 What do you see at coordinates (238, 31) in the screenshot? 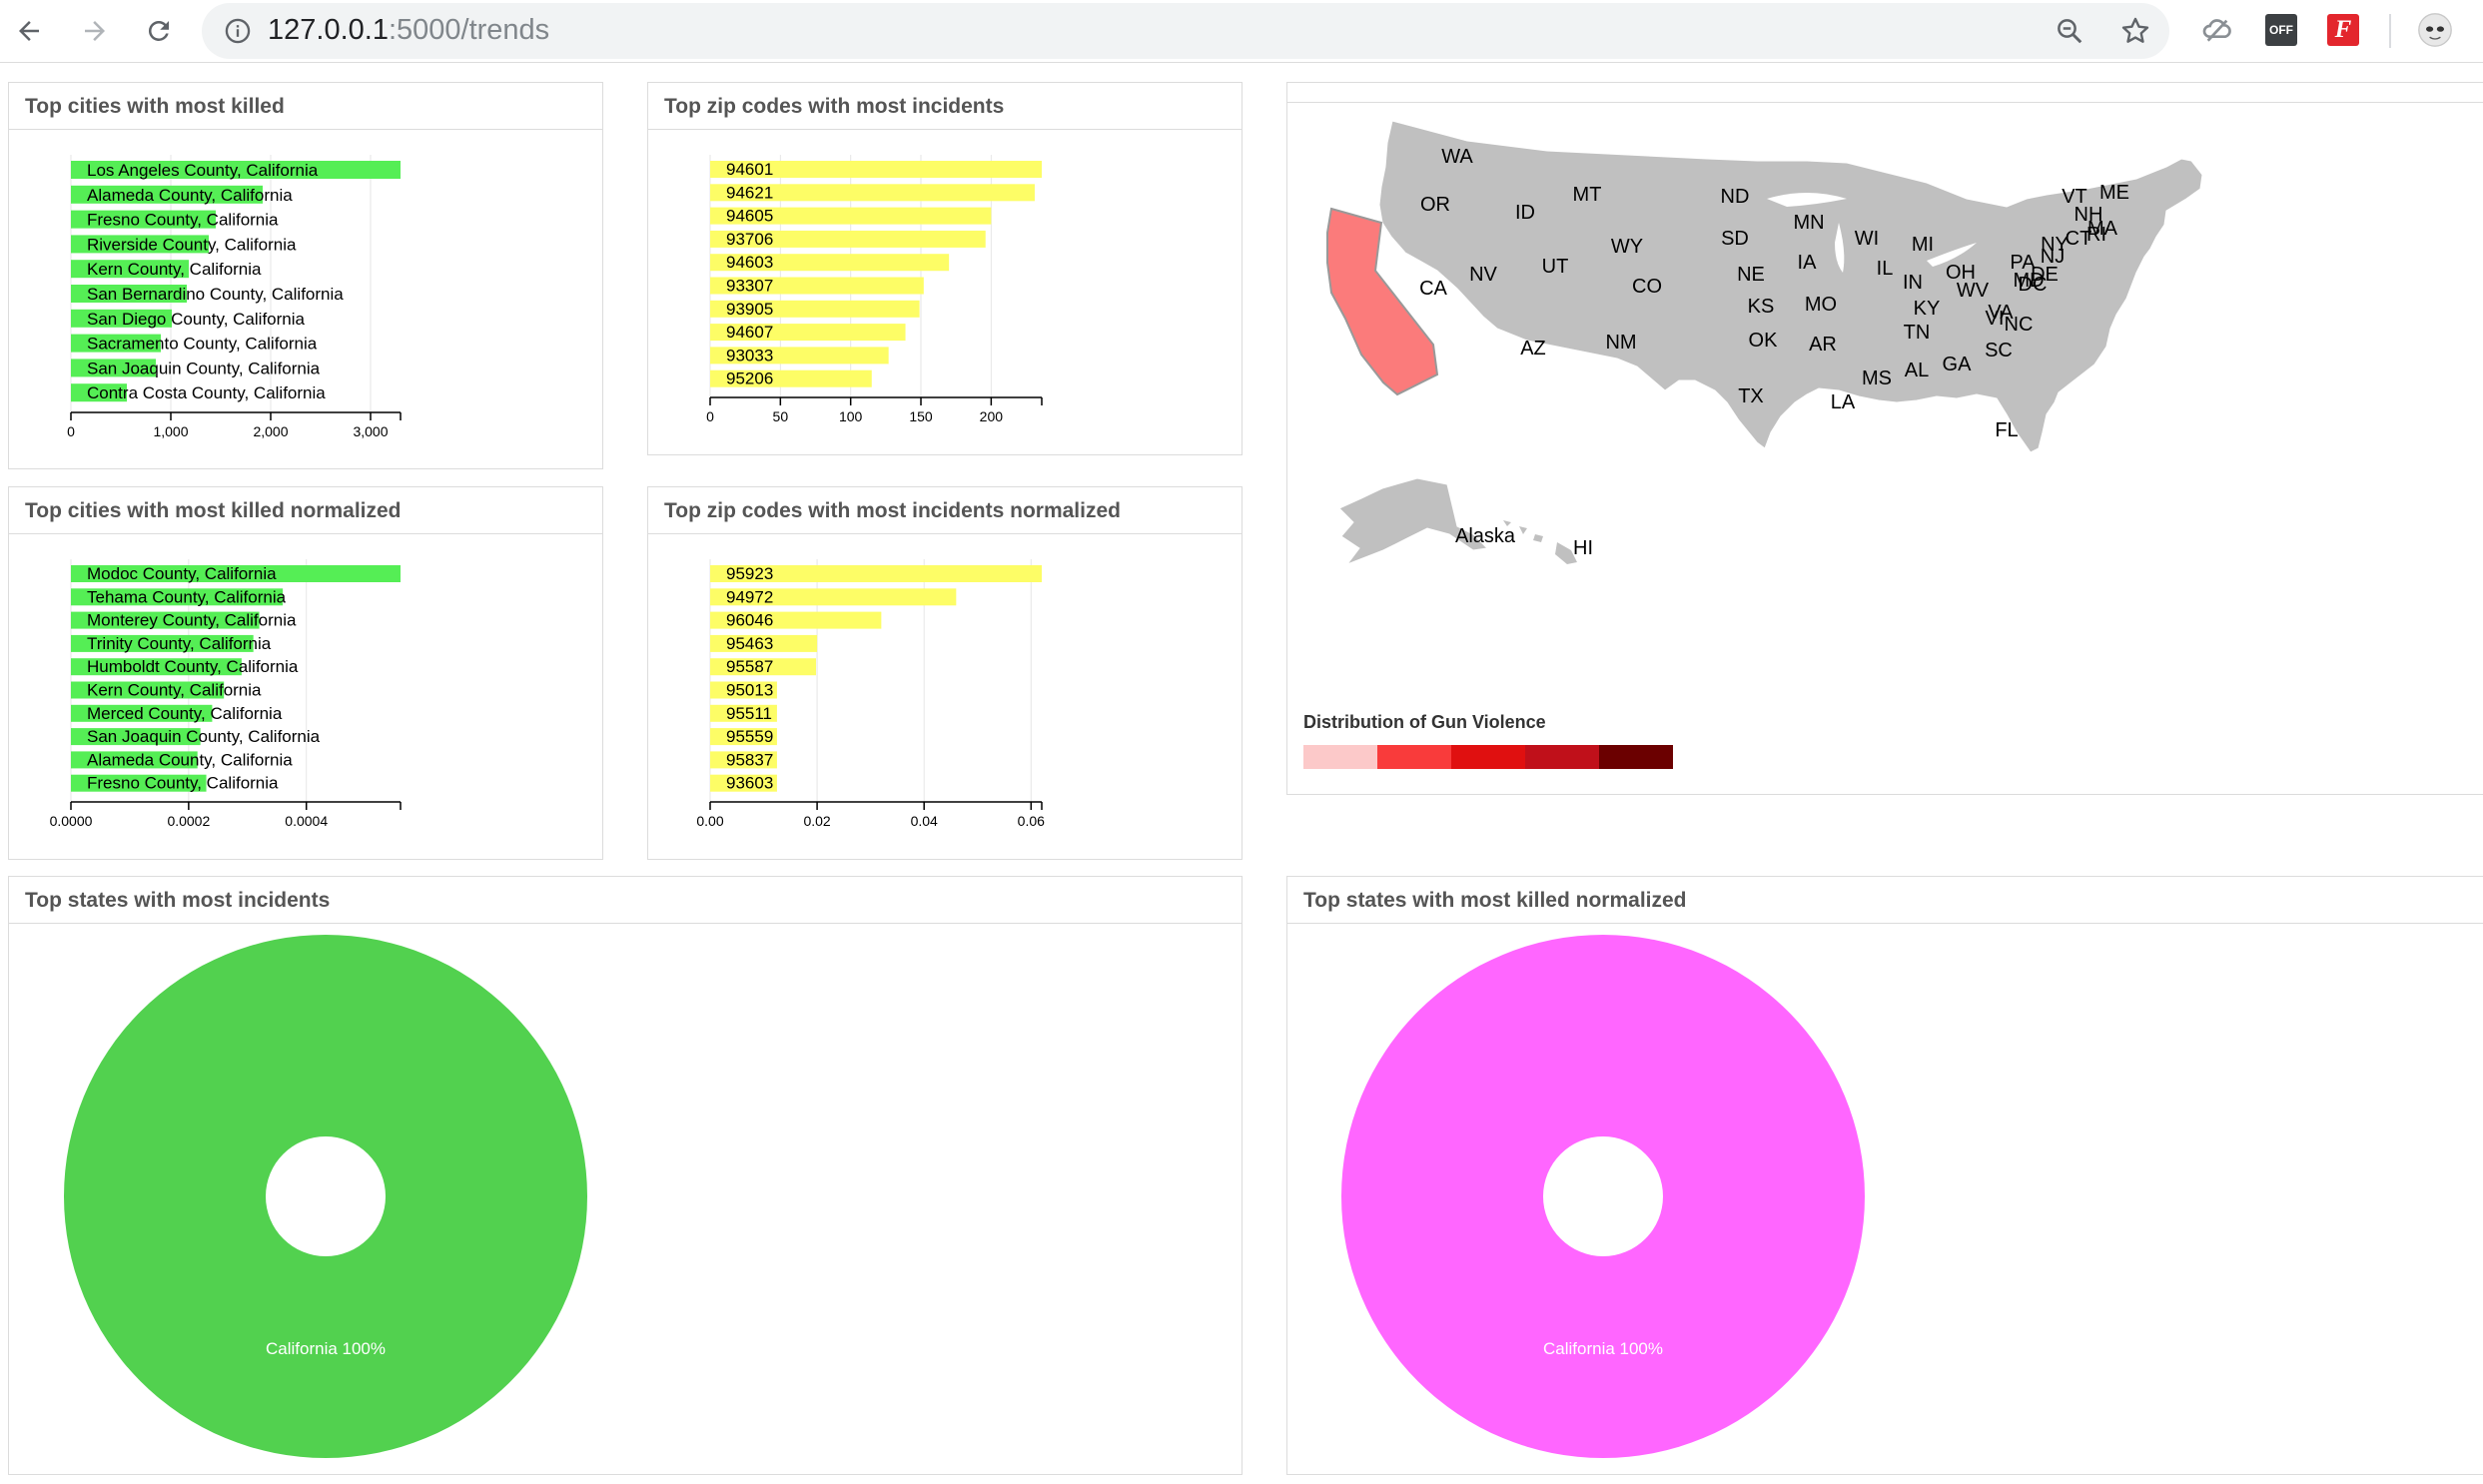
I see `info-icon` at bounding box center [238, 31].